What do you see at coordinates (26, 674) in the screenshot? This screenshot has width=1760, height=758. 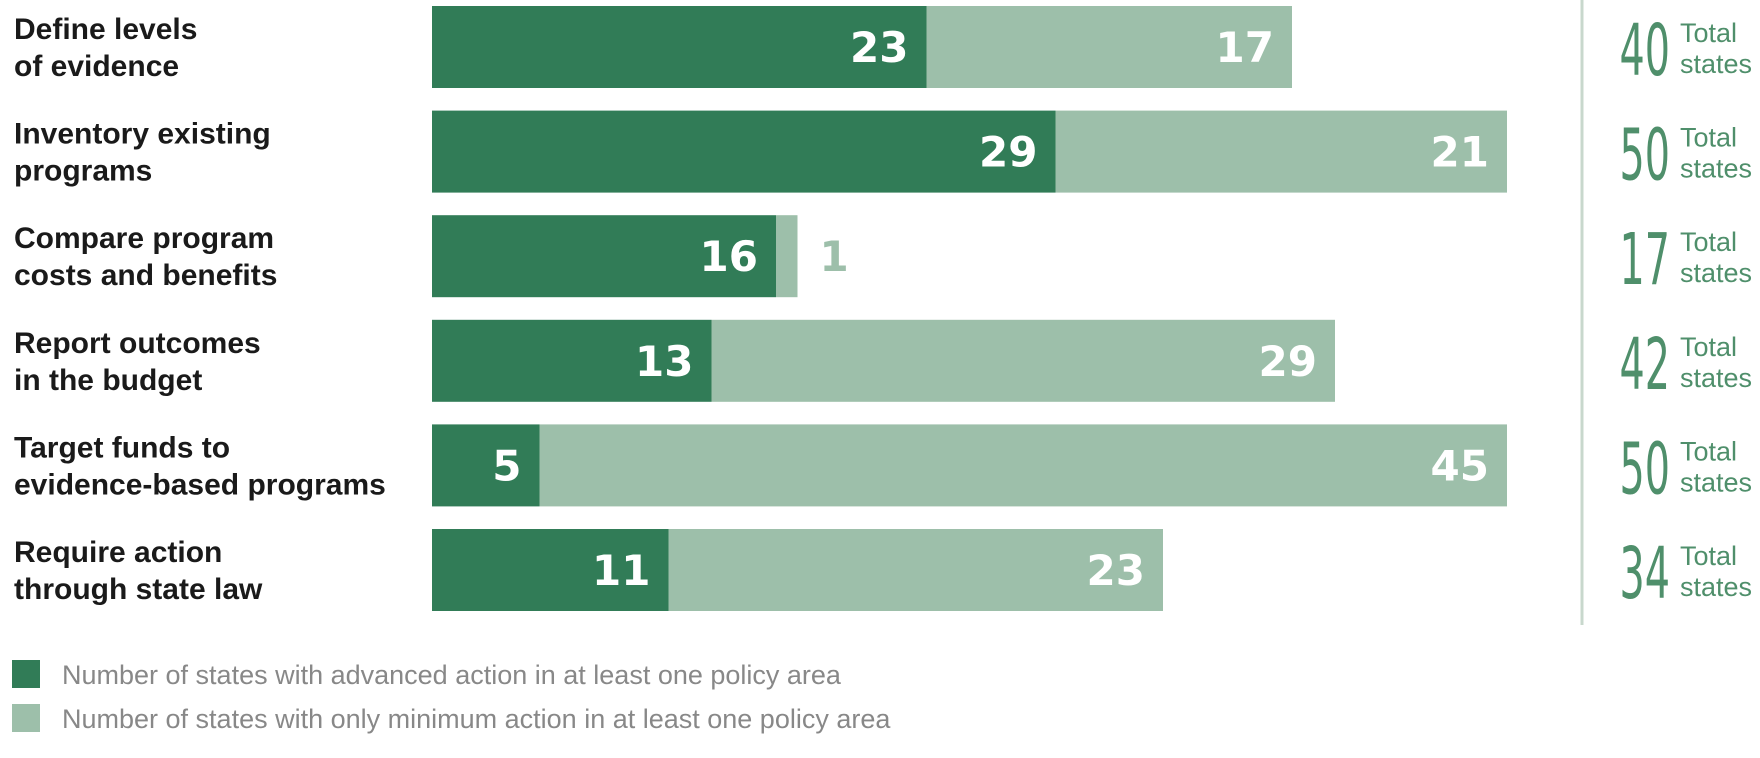 I see `legend-swatch-advanced` at bounding box center [26, 674].